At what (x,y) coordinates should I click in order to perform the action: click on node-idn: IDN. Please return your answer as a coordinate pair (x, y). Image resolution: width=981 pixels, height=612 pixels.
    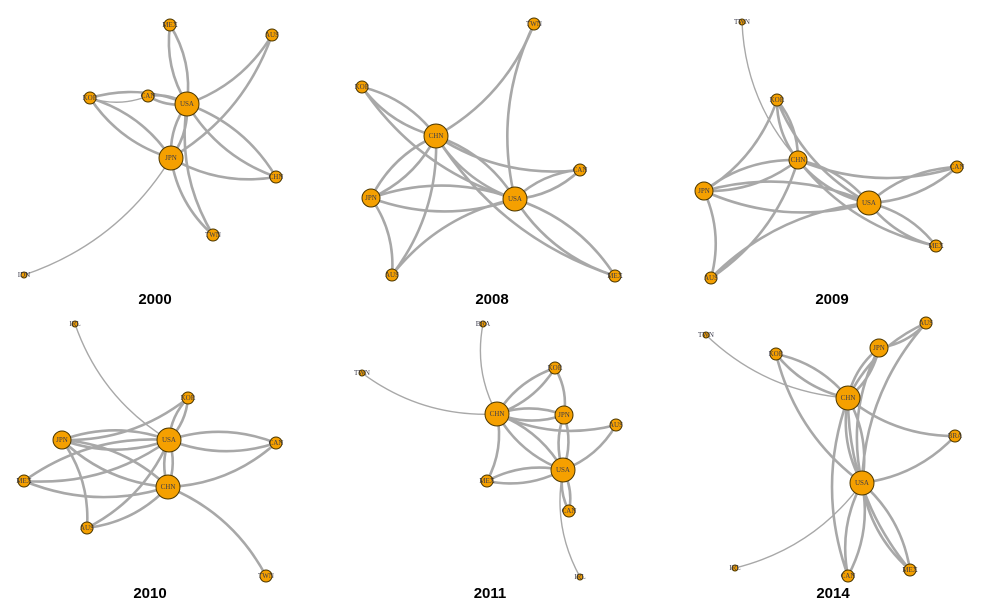
    Looking at the image, I should click on (24, 275).